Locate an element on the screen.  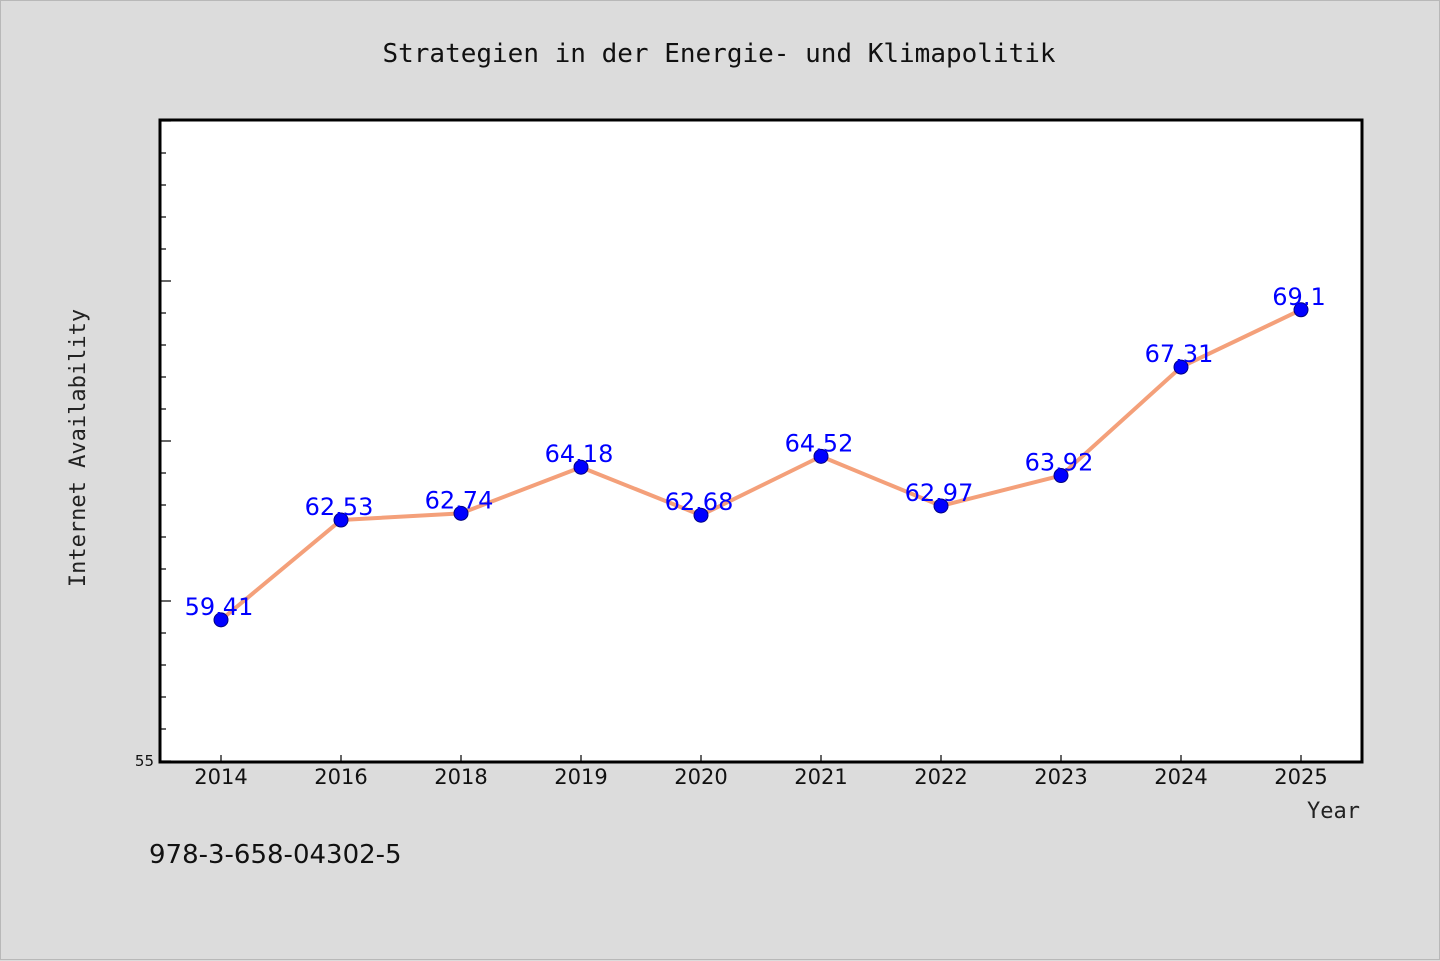
x-tick-label: 2016 is located at coordinates (340, 777).